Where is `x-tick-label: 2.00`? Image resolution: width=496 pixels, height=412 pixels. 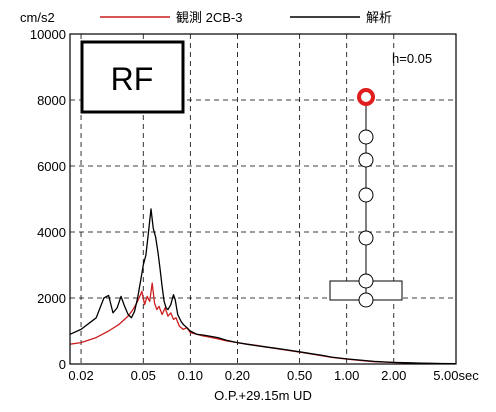
x-tick-label: 2.00 is located at coordinates (393, 375).